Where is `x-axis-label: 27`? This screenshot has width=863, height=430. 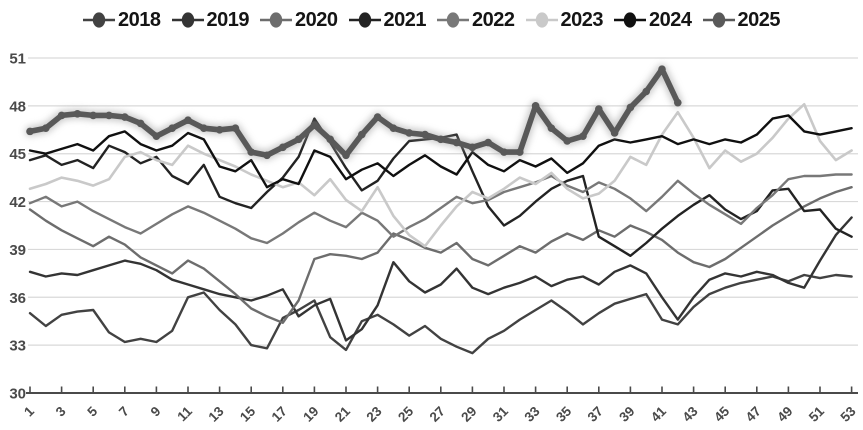
x-axis-label: 27 is located at coordinates (437, 414).